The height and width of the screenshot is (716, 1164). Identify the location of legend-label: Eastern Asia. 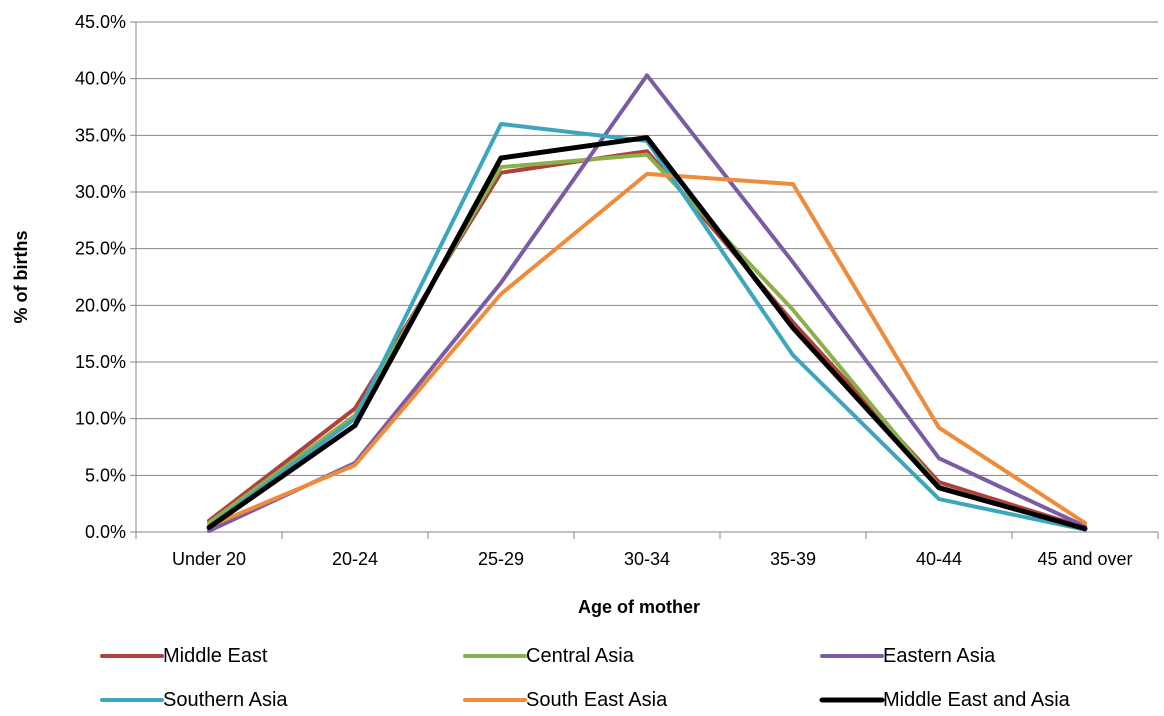
(939, 656).